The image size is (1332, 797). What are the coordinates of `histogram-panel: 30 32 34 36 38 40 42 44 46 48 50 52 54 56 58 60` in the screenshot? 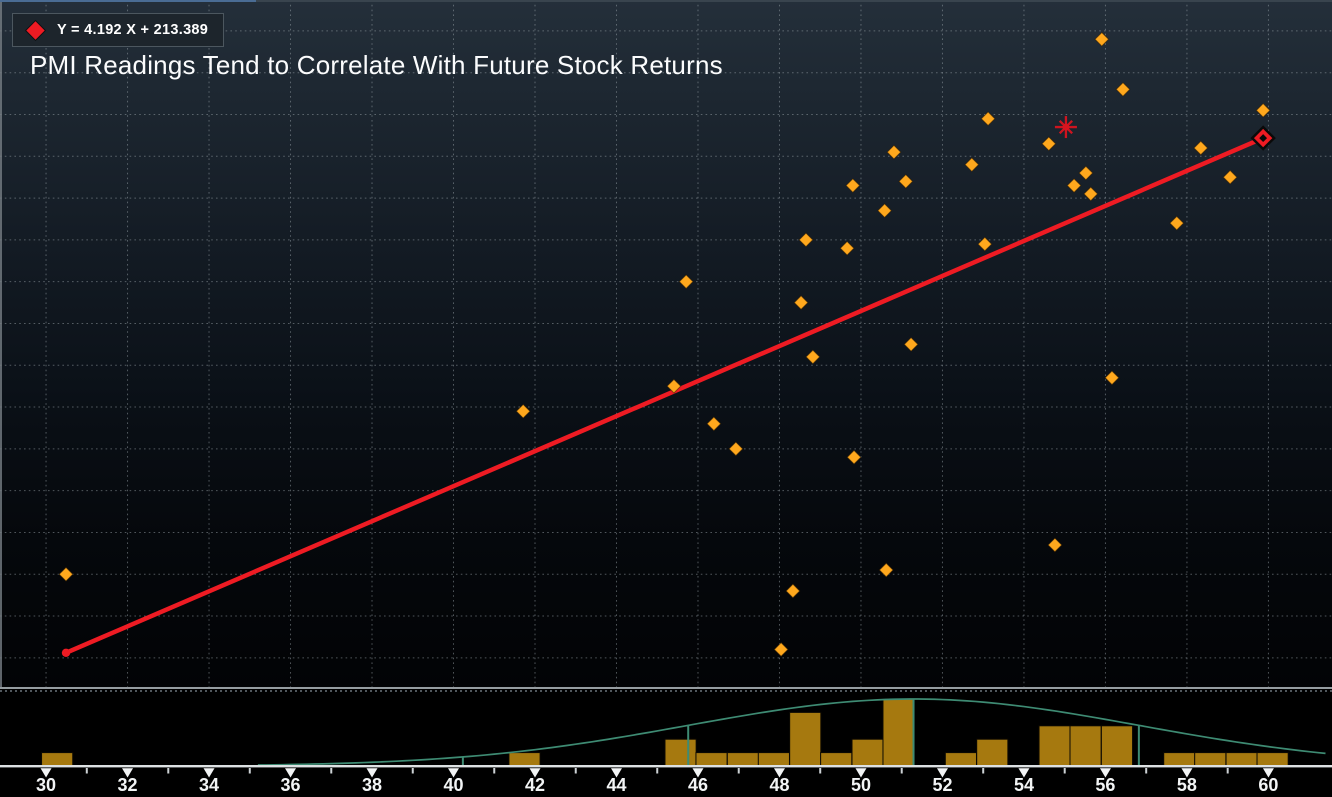 It's located at (666, 743).